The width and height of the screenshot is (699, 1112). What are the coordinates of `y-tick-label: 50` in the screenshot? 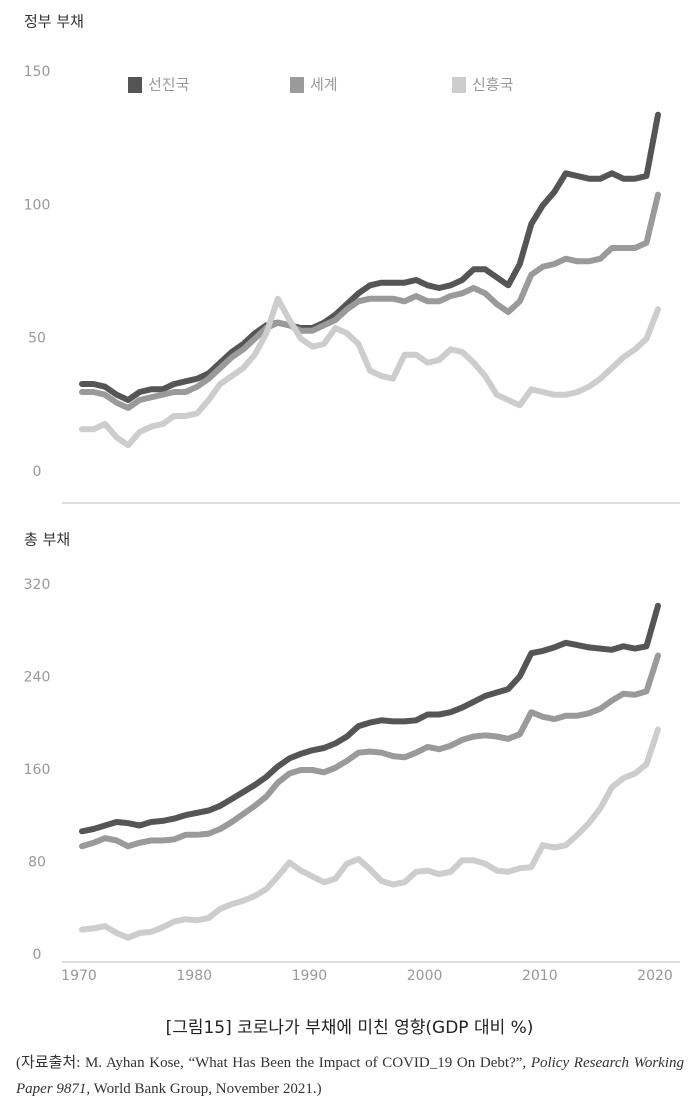 It's located at (37, 339).